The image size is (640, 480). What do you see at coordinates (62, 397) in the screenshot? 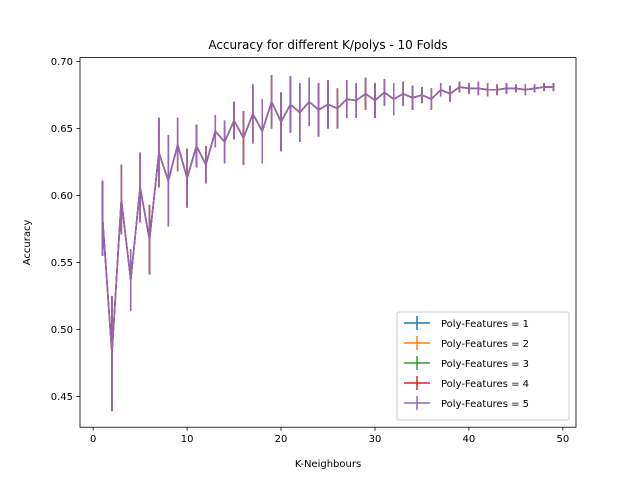
I see `y-tick-label: 0.45` at bounding box center [62, 397].